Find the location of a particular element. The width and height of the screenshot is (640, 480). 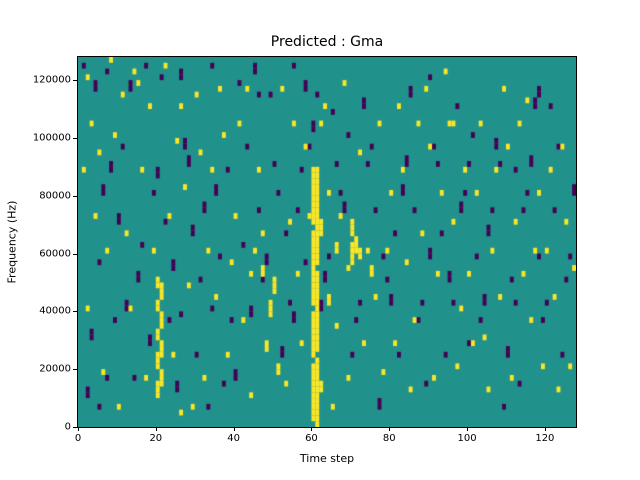

y-tick-label: 100000 is located at coordinates (51, 138).